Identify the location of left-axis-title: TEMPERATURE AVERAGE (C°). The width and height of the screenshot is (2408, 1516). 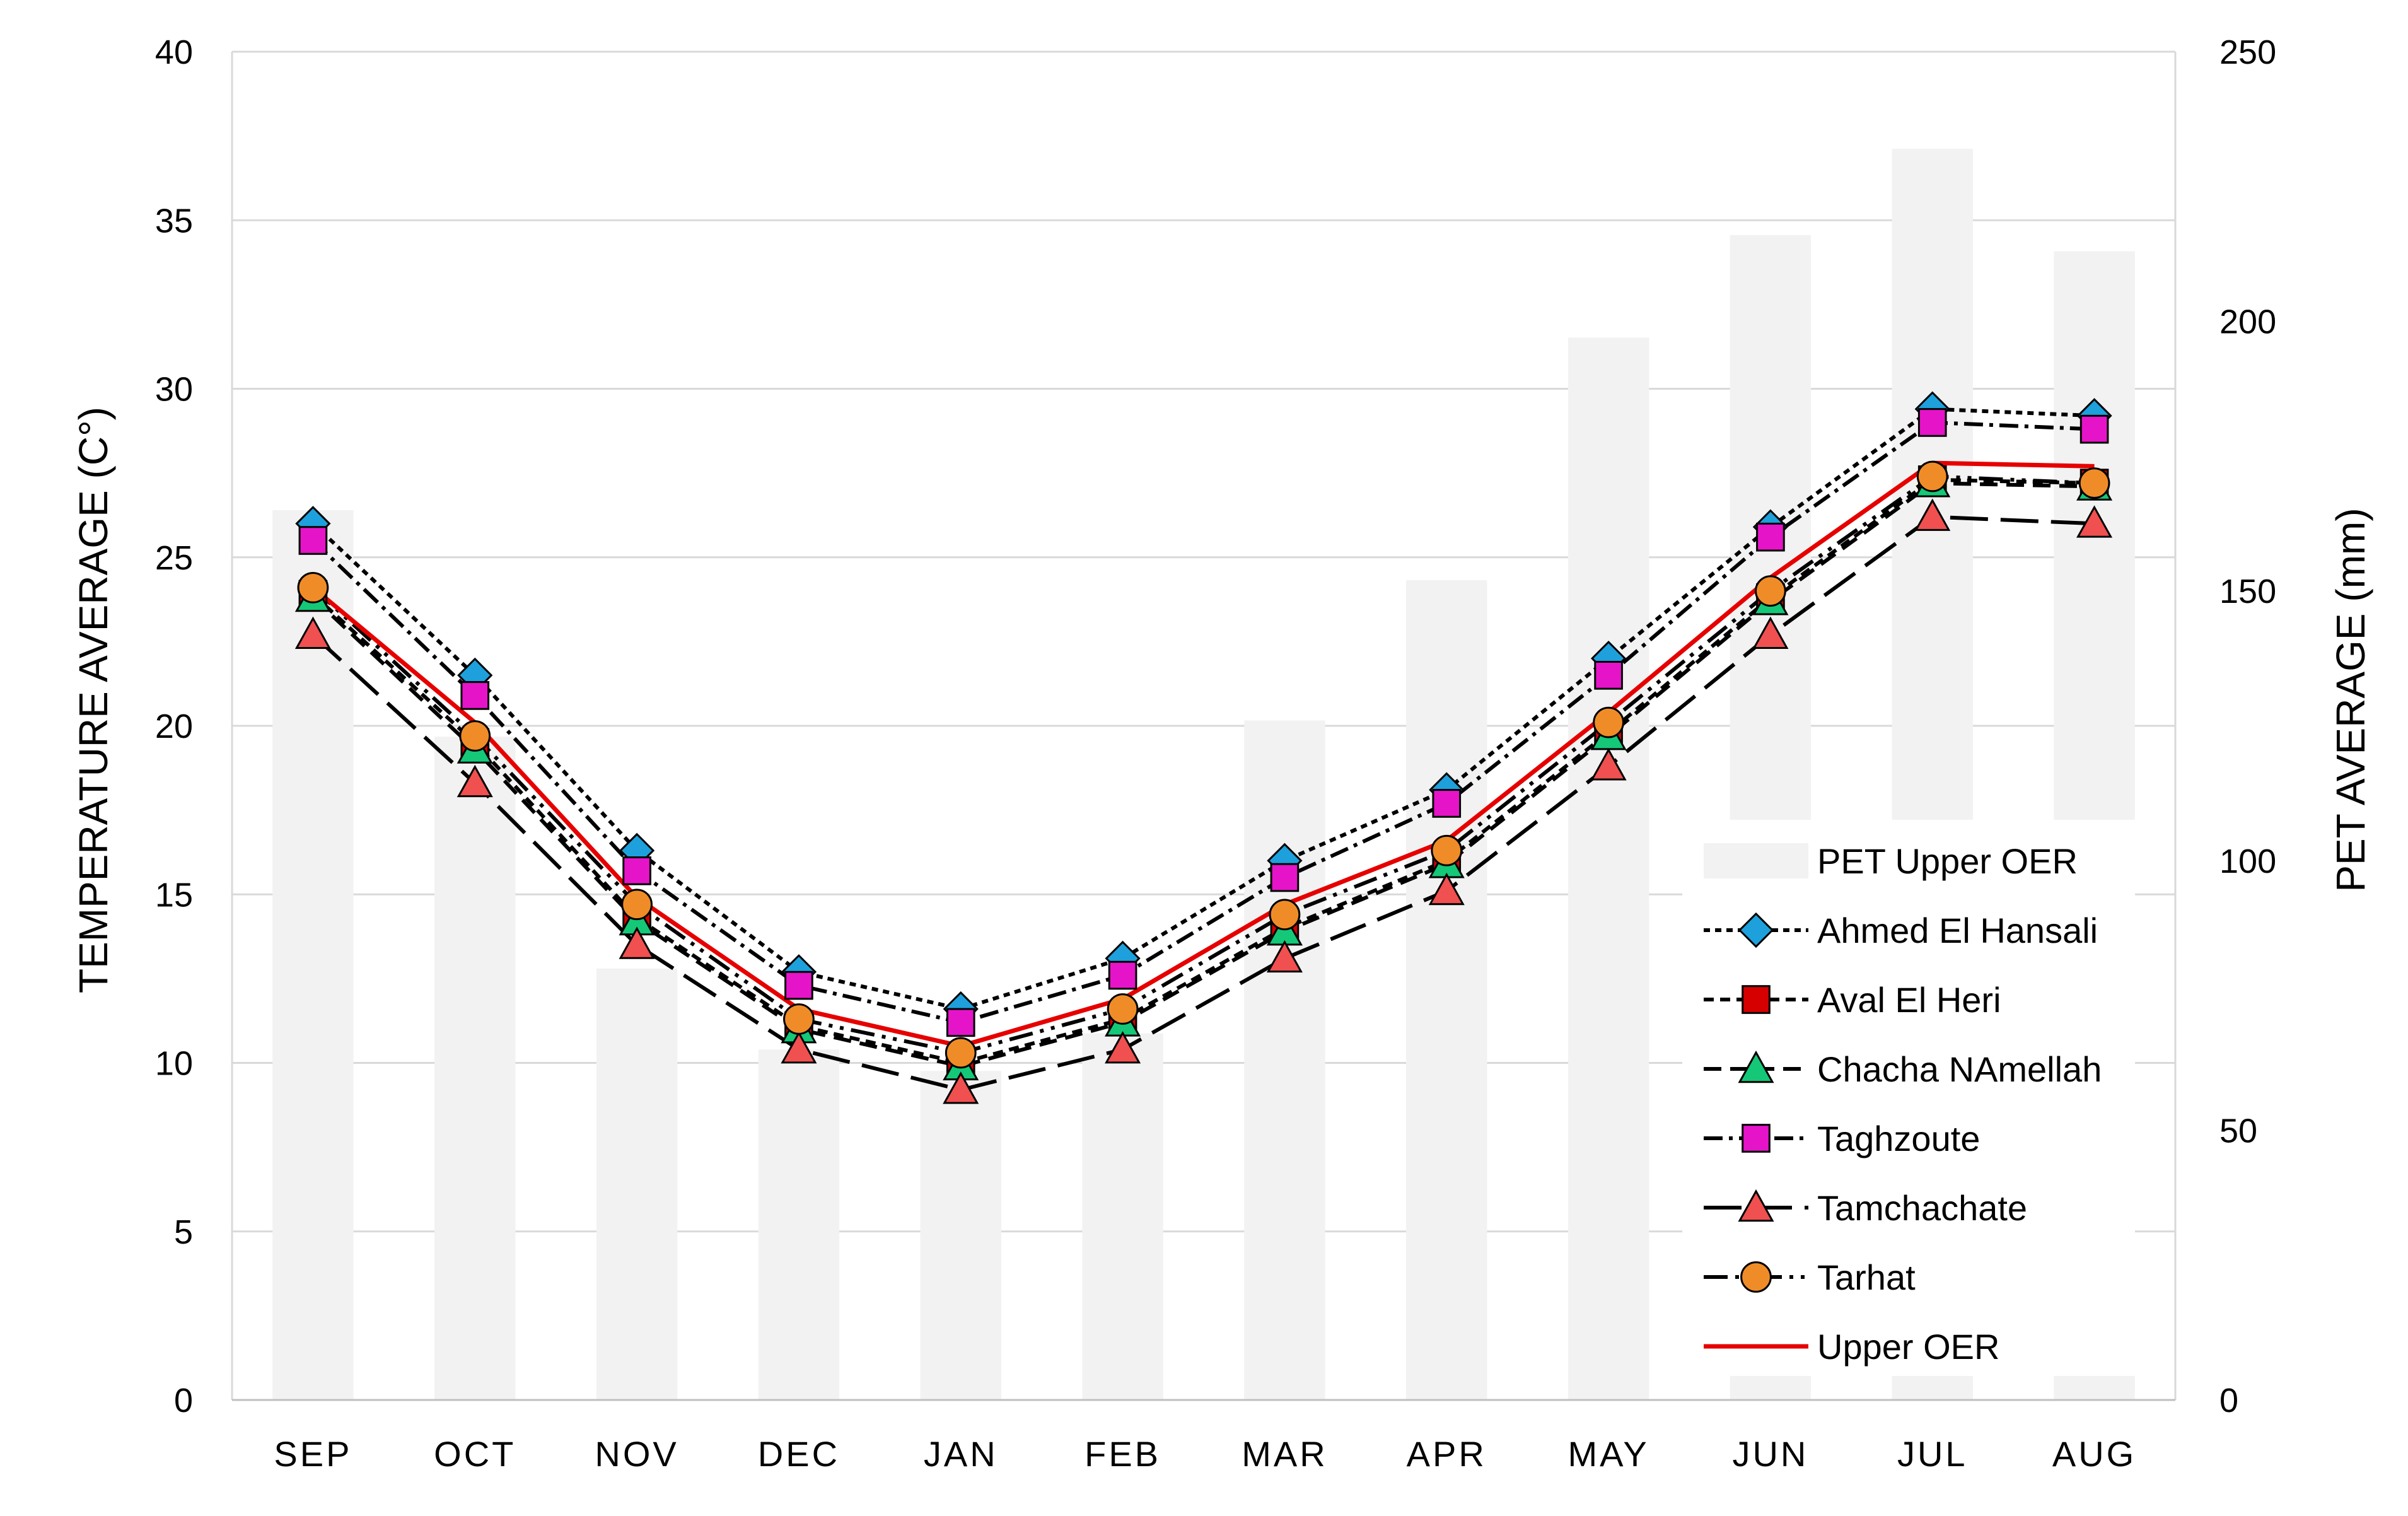
(93, 700).